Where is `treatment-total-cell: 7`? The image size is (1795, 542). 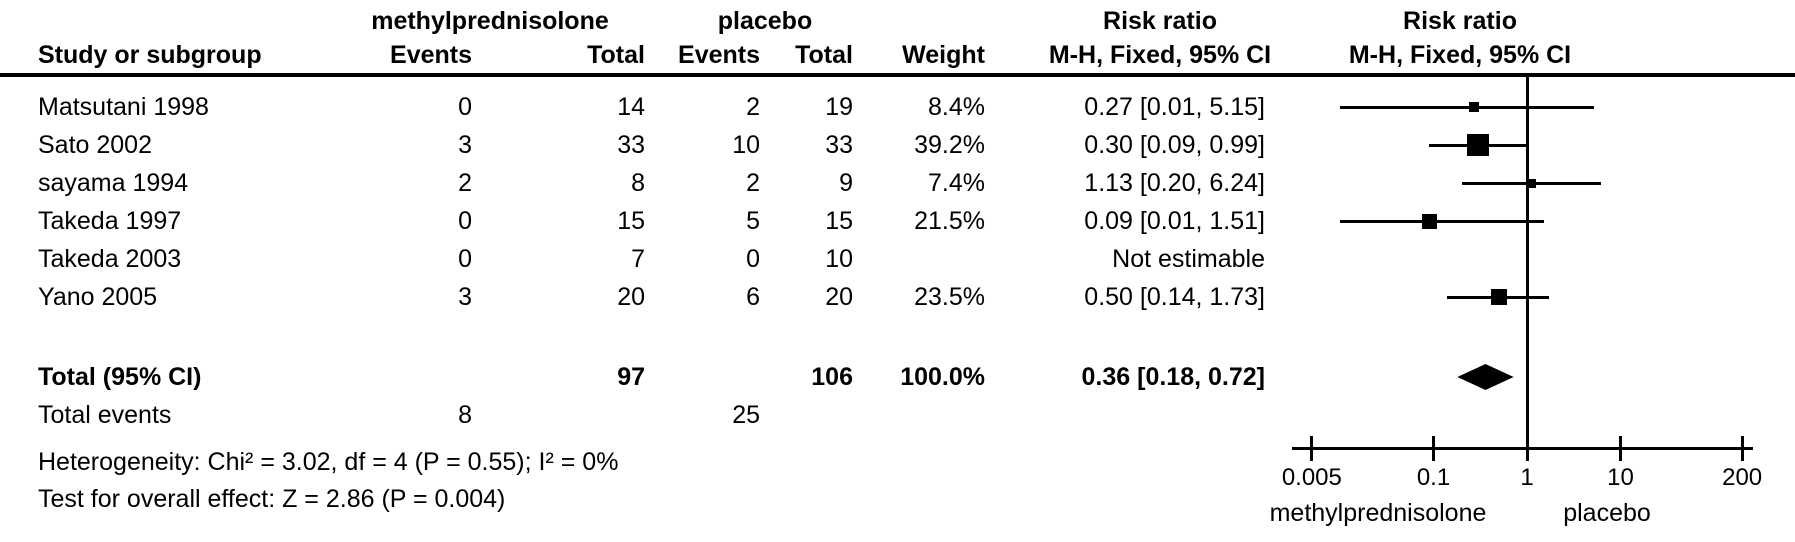 treatment-total-cell: 7 is located at coordinates (638, 259).